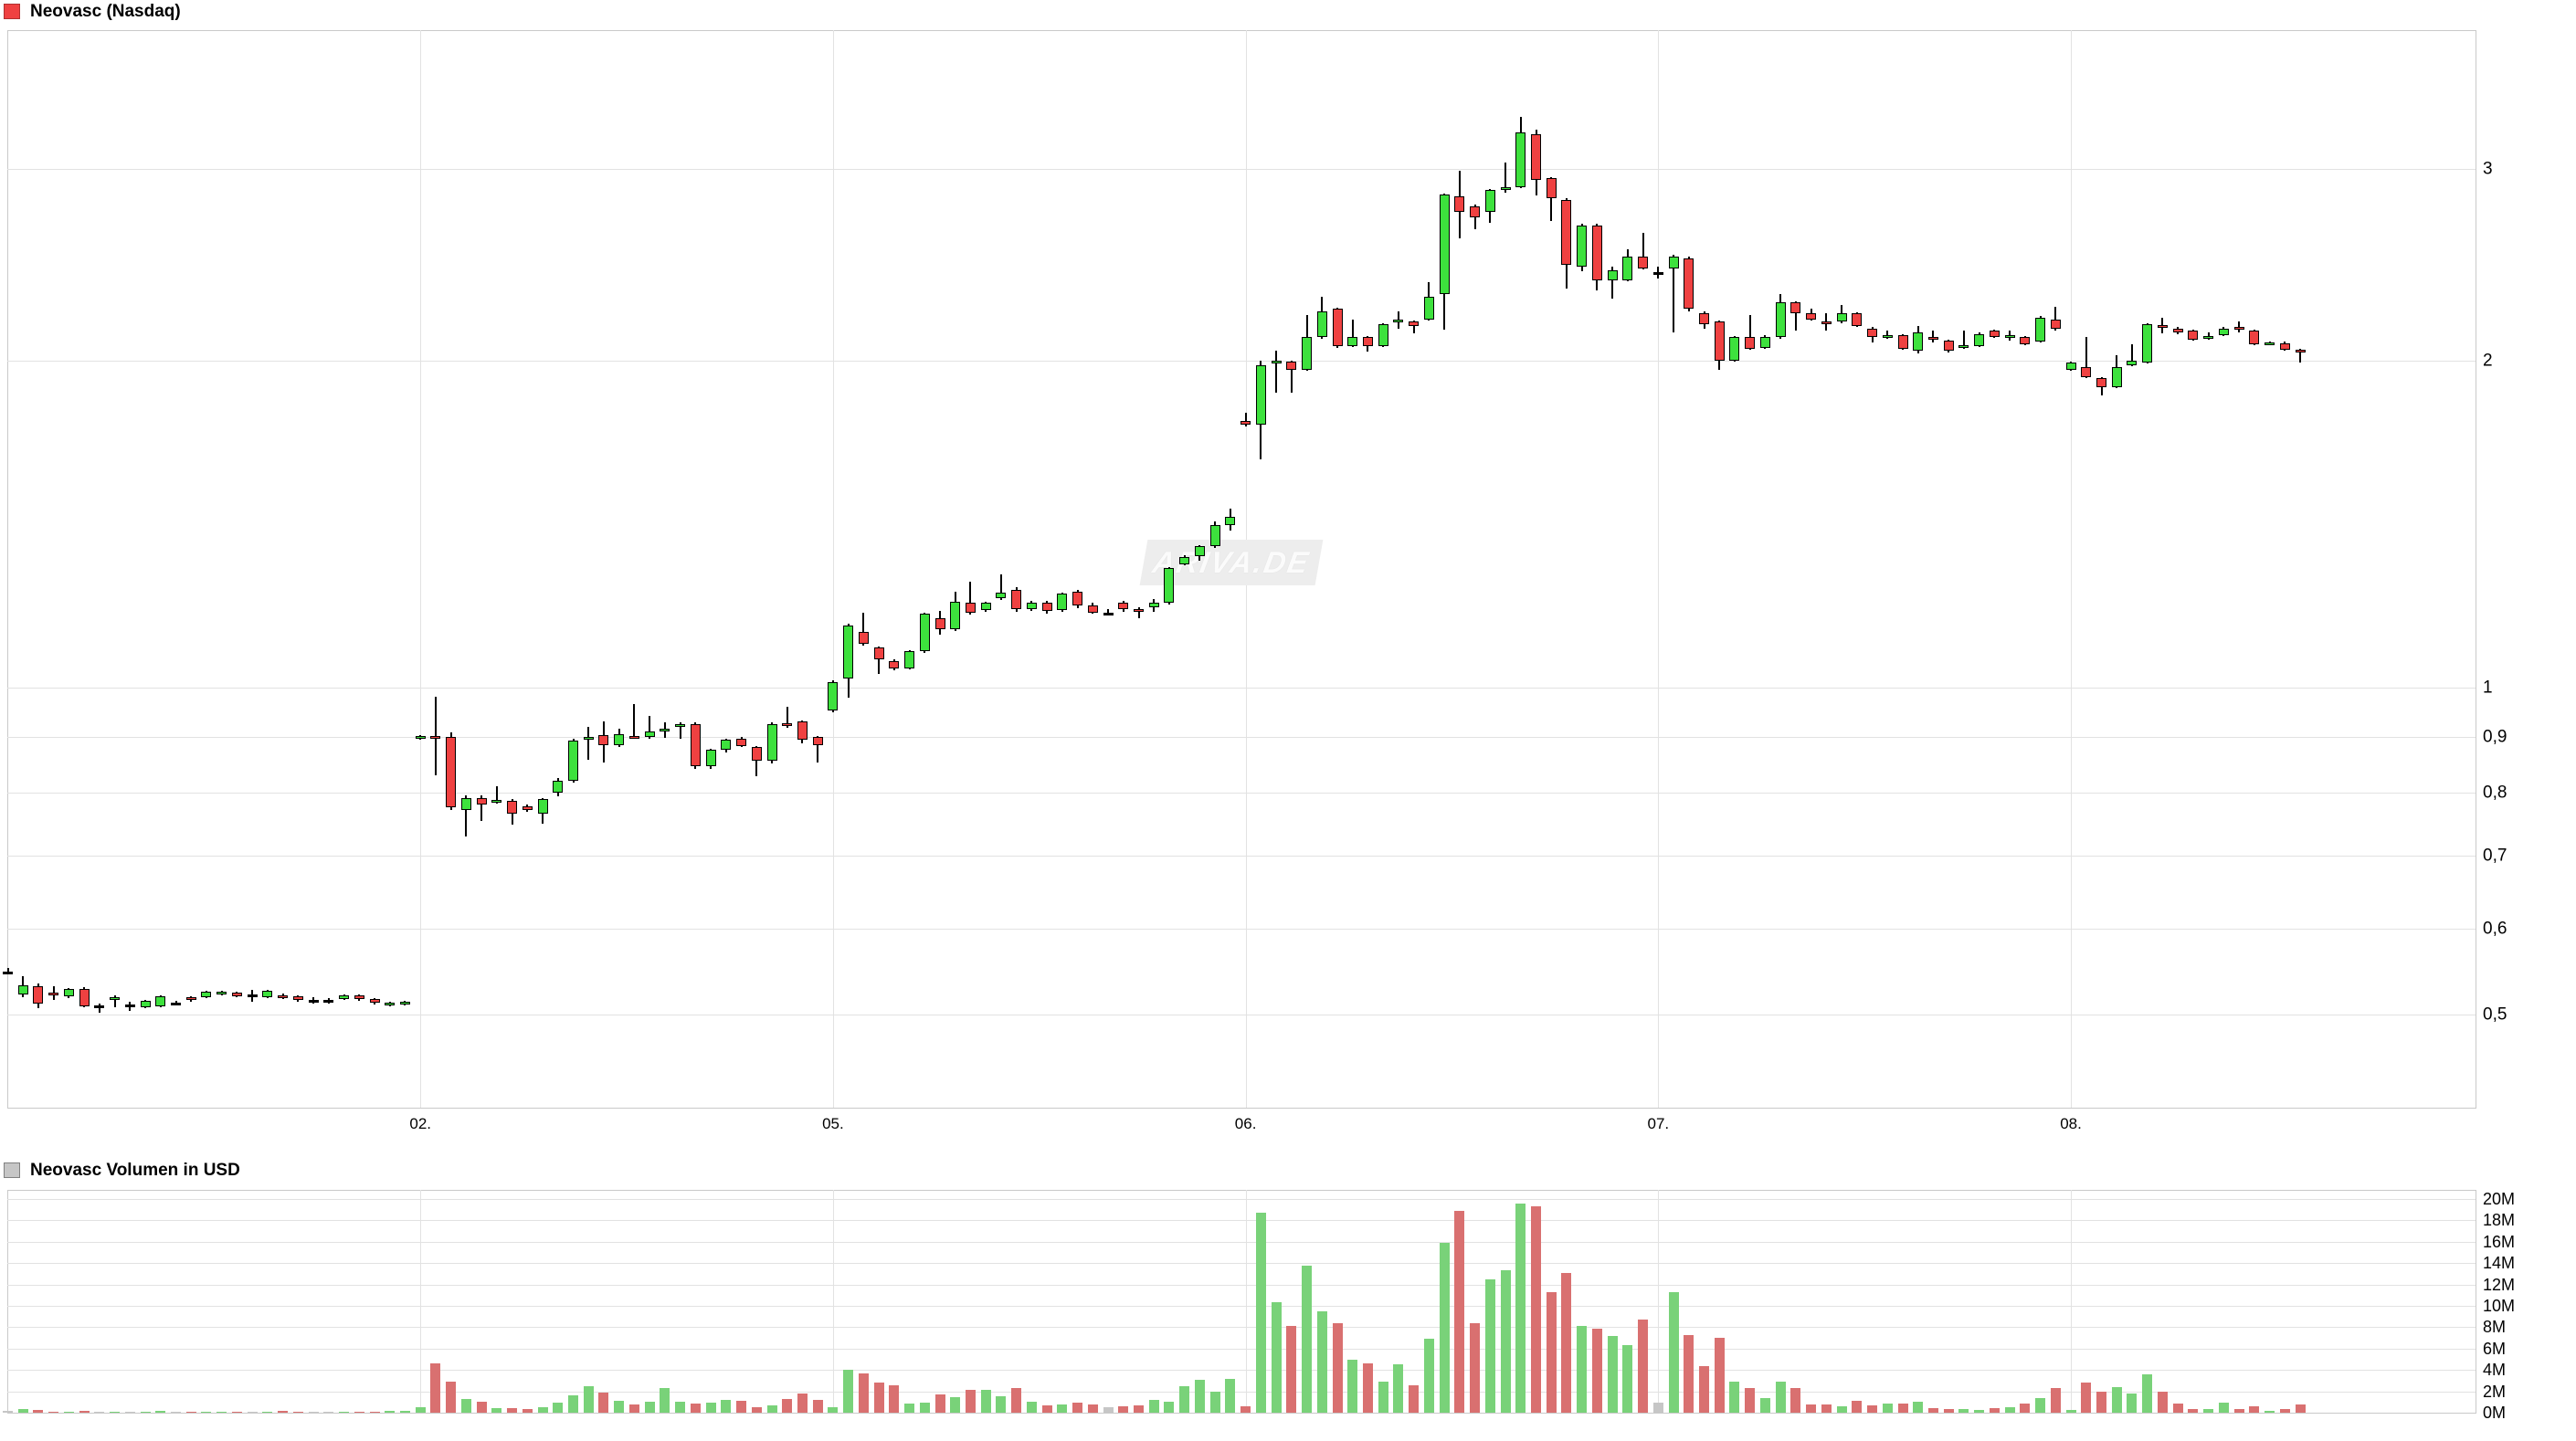 This screenshot has width=2576, height=1441. Describe the element at coordinates (12, 1170) in the screenshot. I see `volume-series-swatch-icon` at that location.